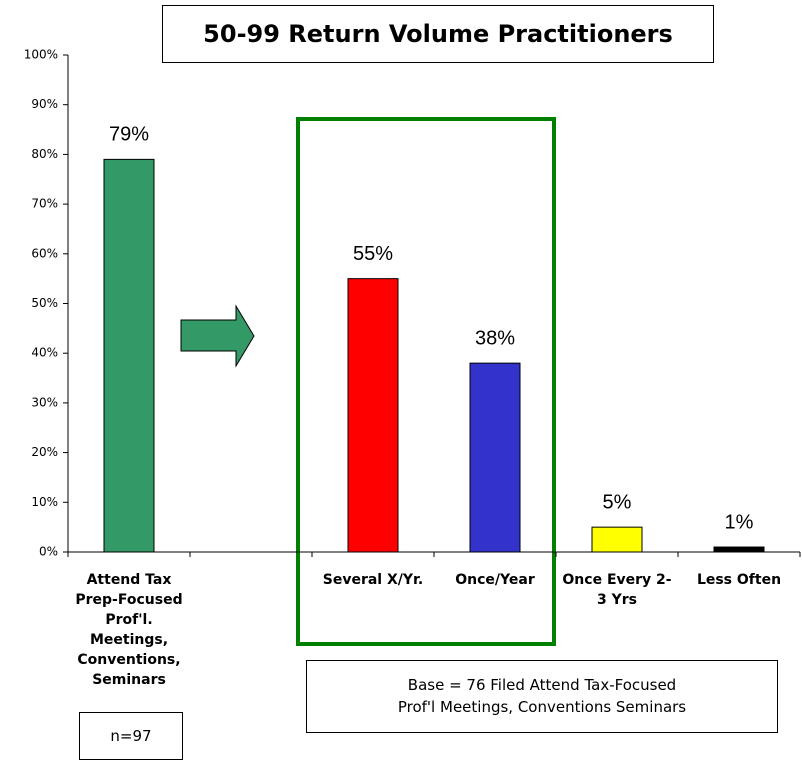 The height and width of the screenshot is (767, 802). Describe the element at coordinates (48, 552) in the screenshot. I see `y-tick-label: 0%` at that location.